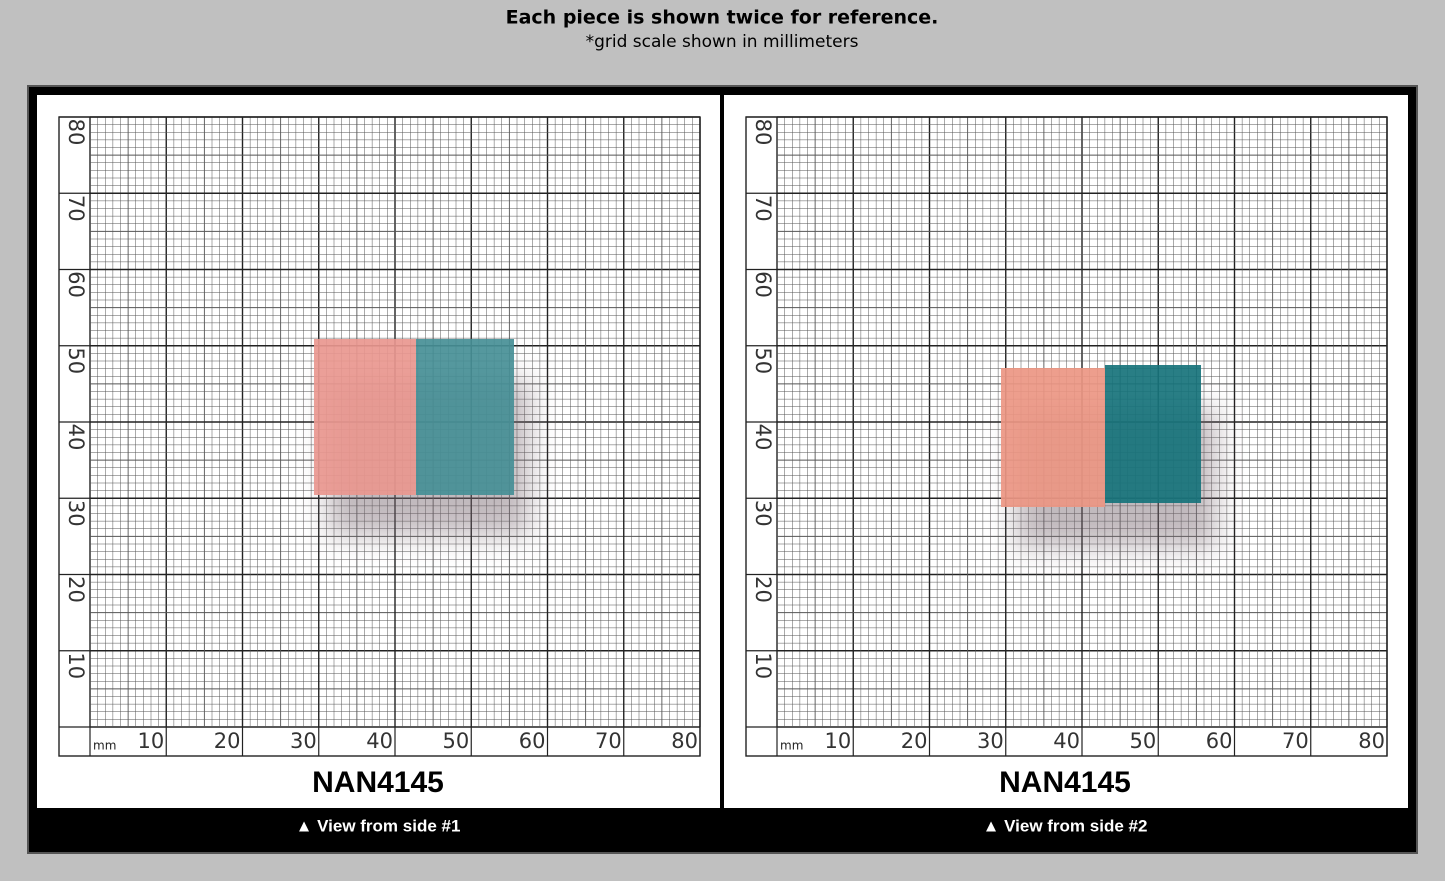 Image resolution: width=1445 pixels, height=881 pixels. I want to click on view-caption: ▲ View from side #2, so click(1065, 825).